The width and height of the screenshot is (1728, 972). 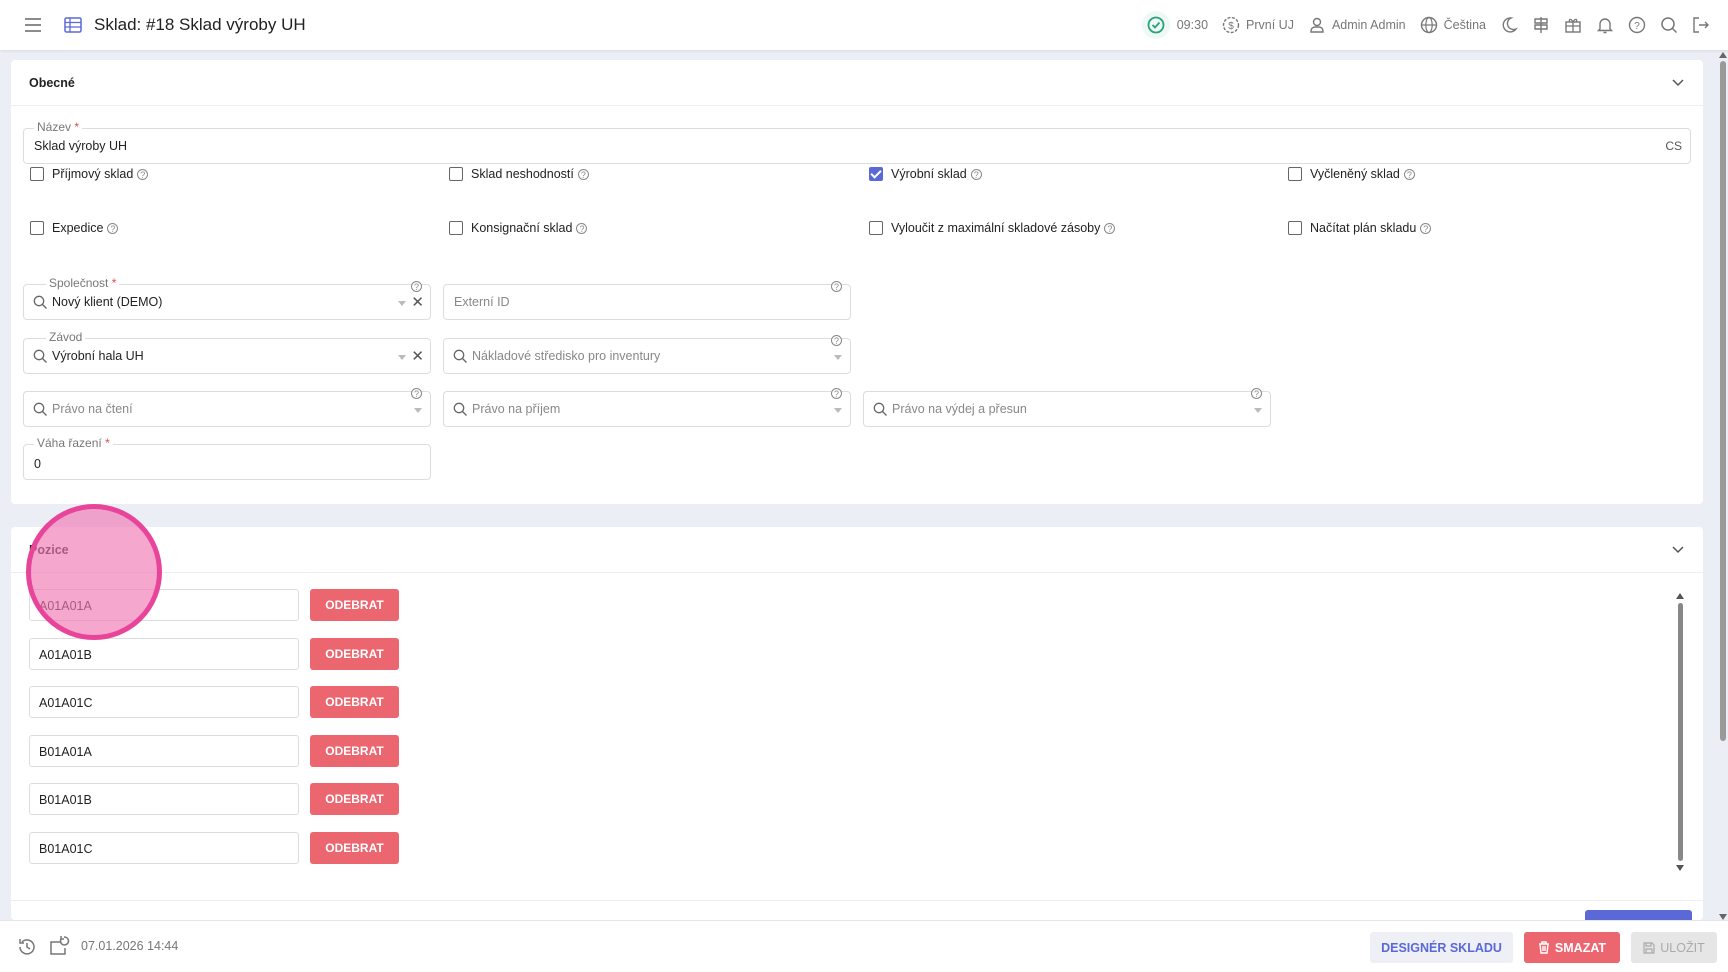 What do you see at coordinates (164, 848) in the screenshot?
I see `position-input: B01A01C` at bounding box center [164, 848].